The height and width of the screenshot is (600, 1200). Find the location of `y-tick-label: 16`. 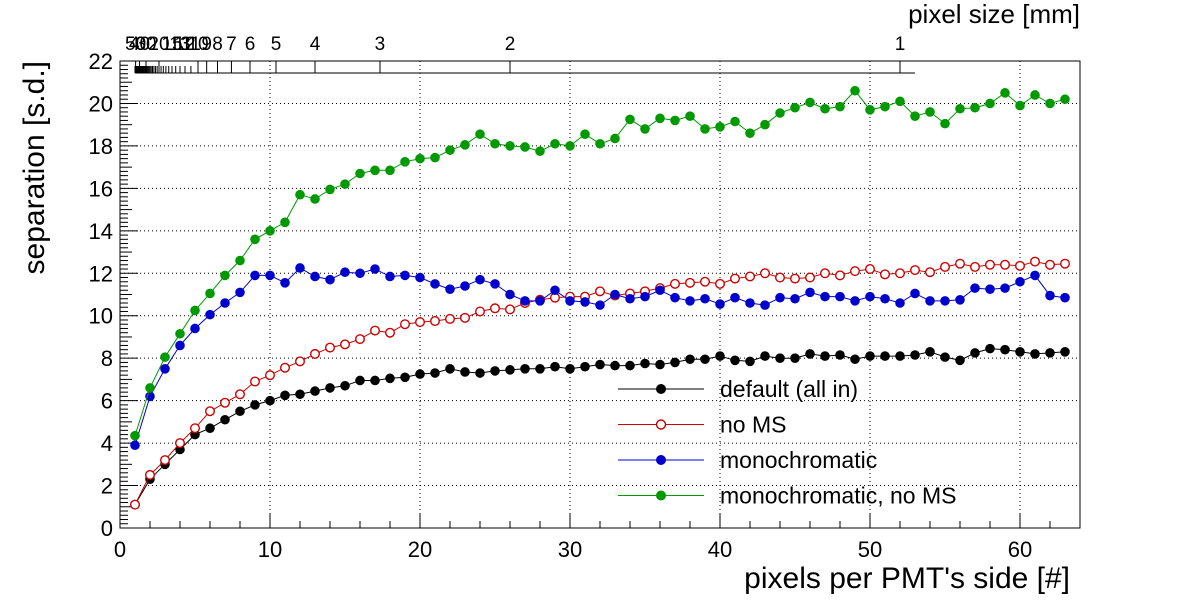

y-tick-label: 16 is located at coordinates (101, 188).